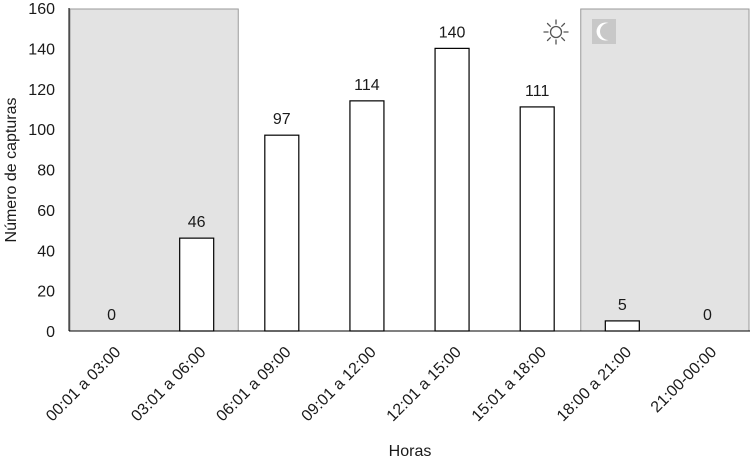 The width and height of the screenshot is (750, 458). I want to click on x-tick-label: 03:01 a 06:00, so click(168, 384).